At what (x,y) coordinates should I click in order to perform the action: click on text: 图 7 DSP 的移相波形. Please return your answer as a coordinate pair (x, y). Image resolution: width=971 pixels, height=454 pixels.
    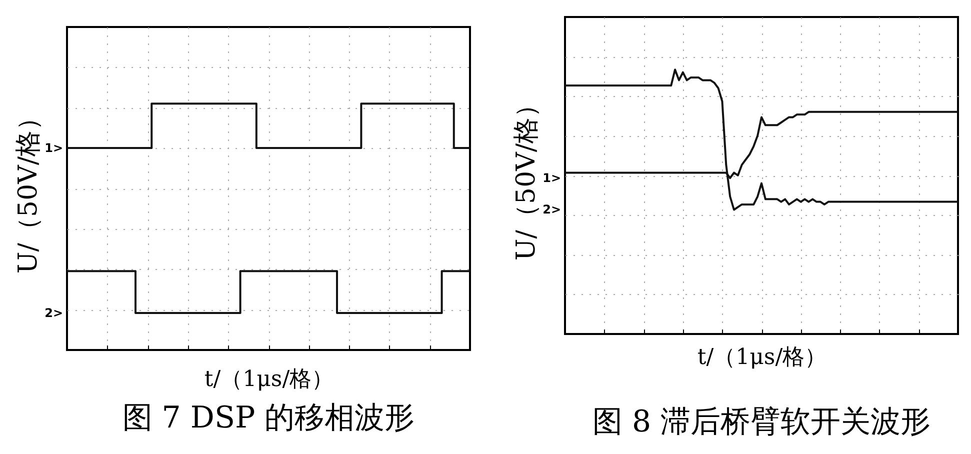
    Looking at the image, I should click on (268, 418).